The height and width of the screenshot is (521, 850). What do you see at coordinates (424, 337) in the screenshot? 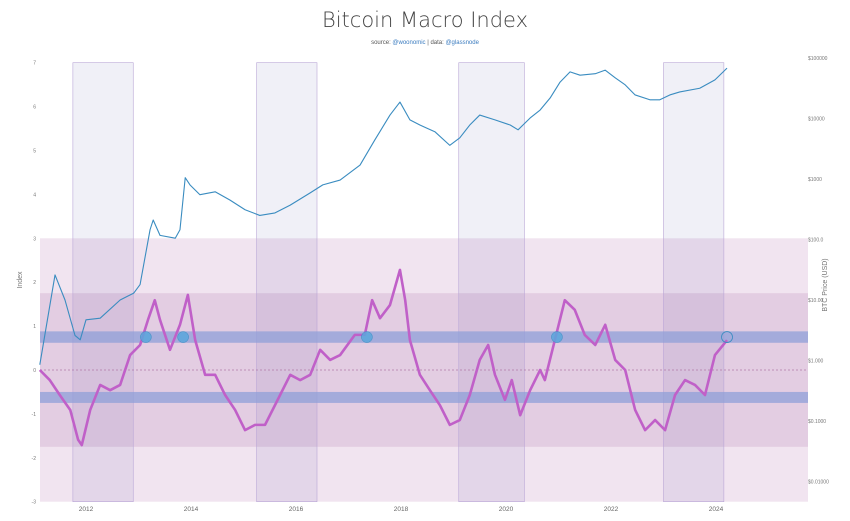
I see `upper-signal-band` at bounding box center [424, 337].